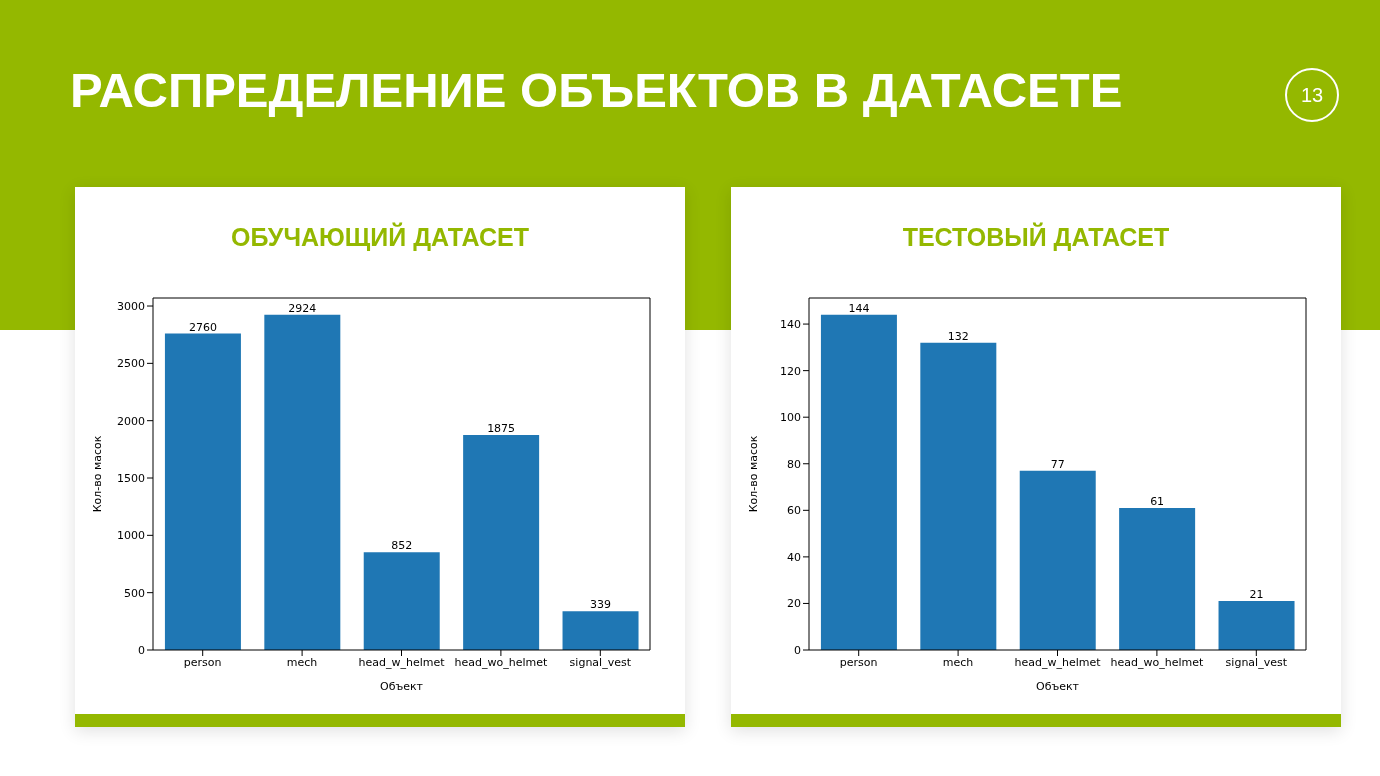  I want to click on data-label: 2760, so click(202, 327).